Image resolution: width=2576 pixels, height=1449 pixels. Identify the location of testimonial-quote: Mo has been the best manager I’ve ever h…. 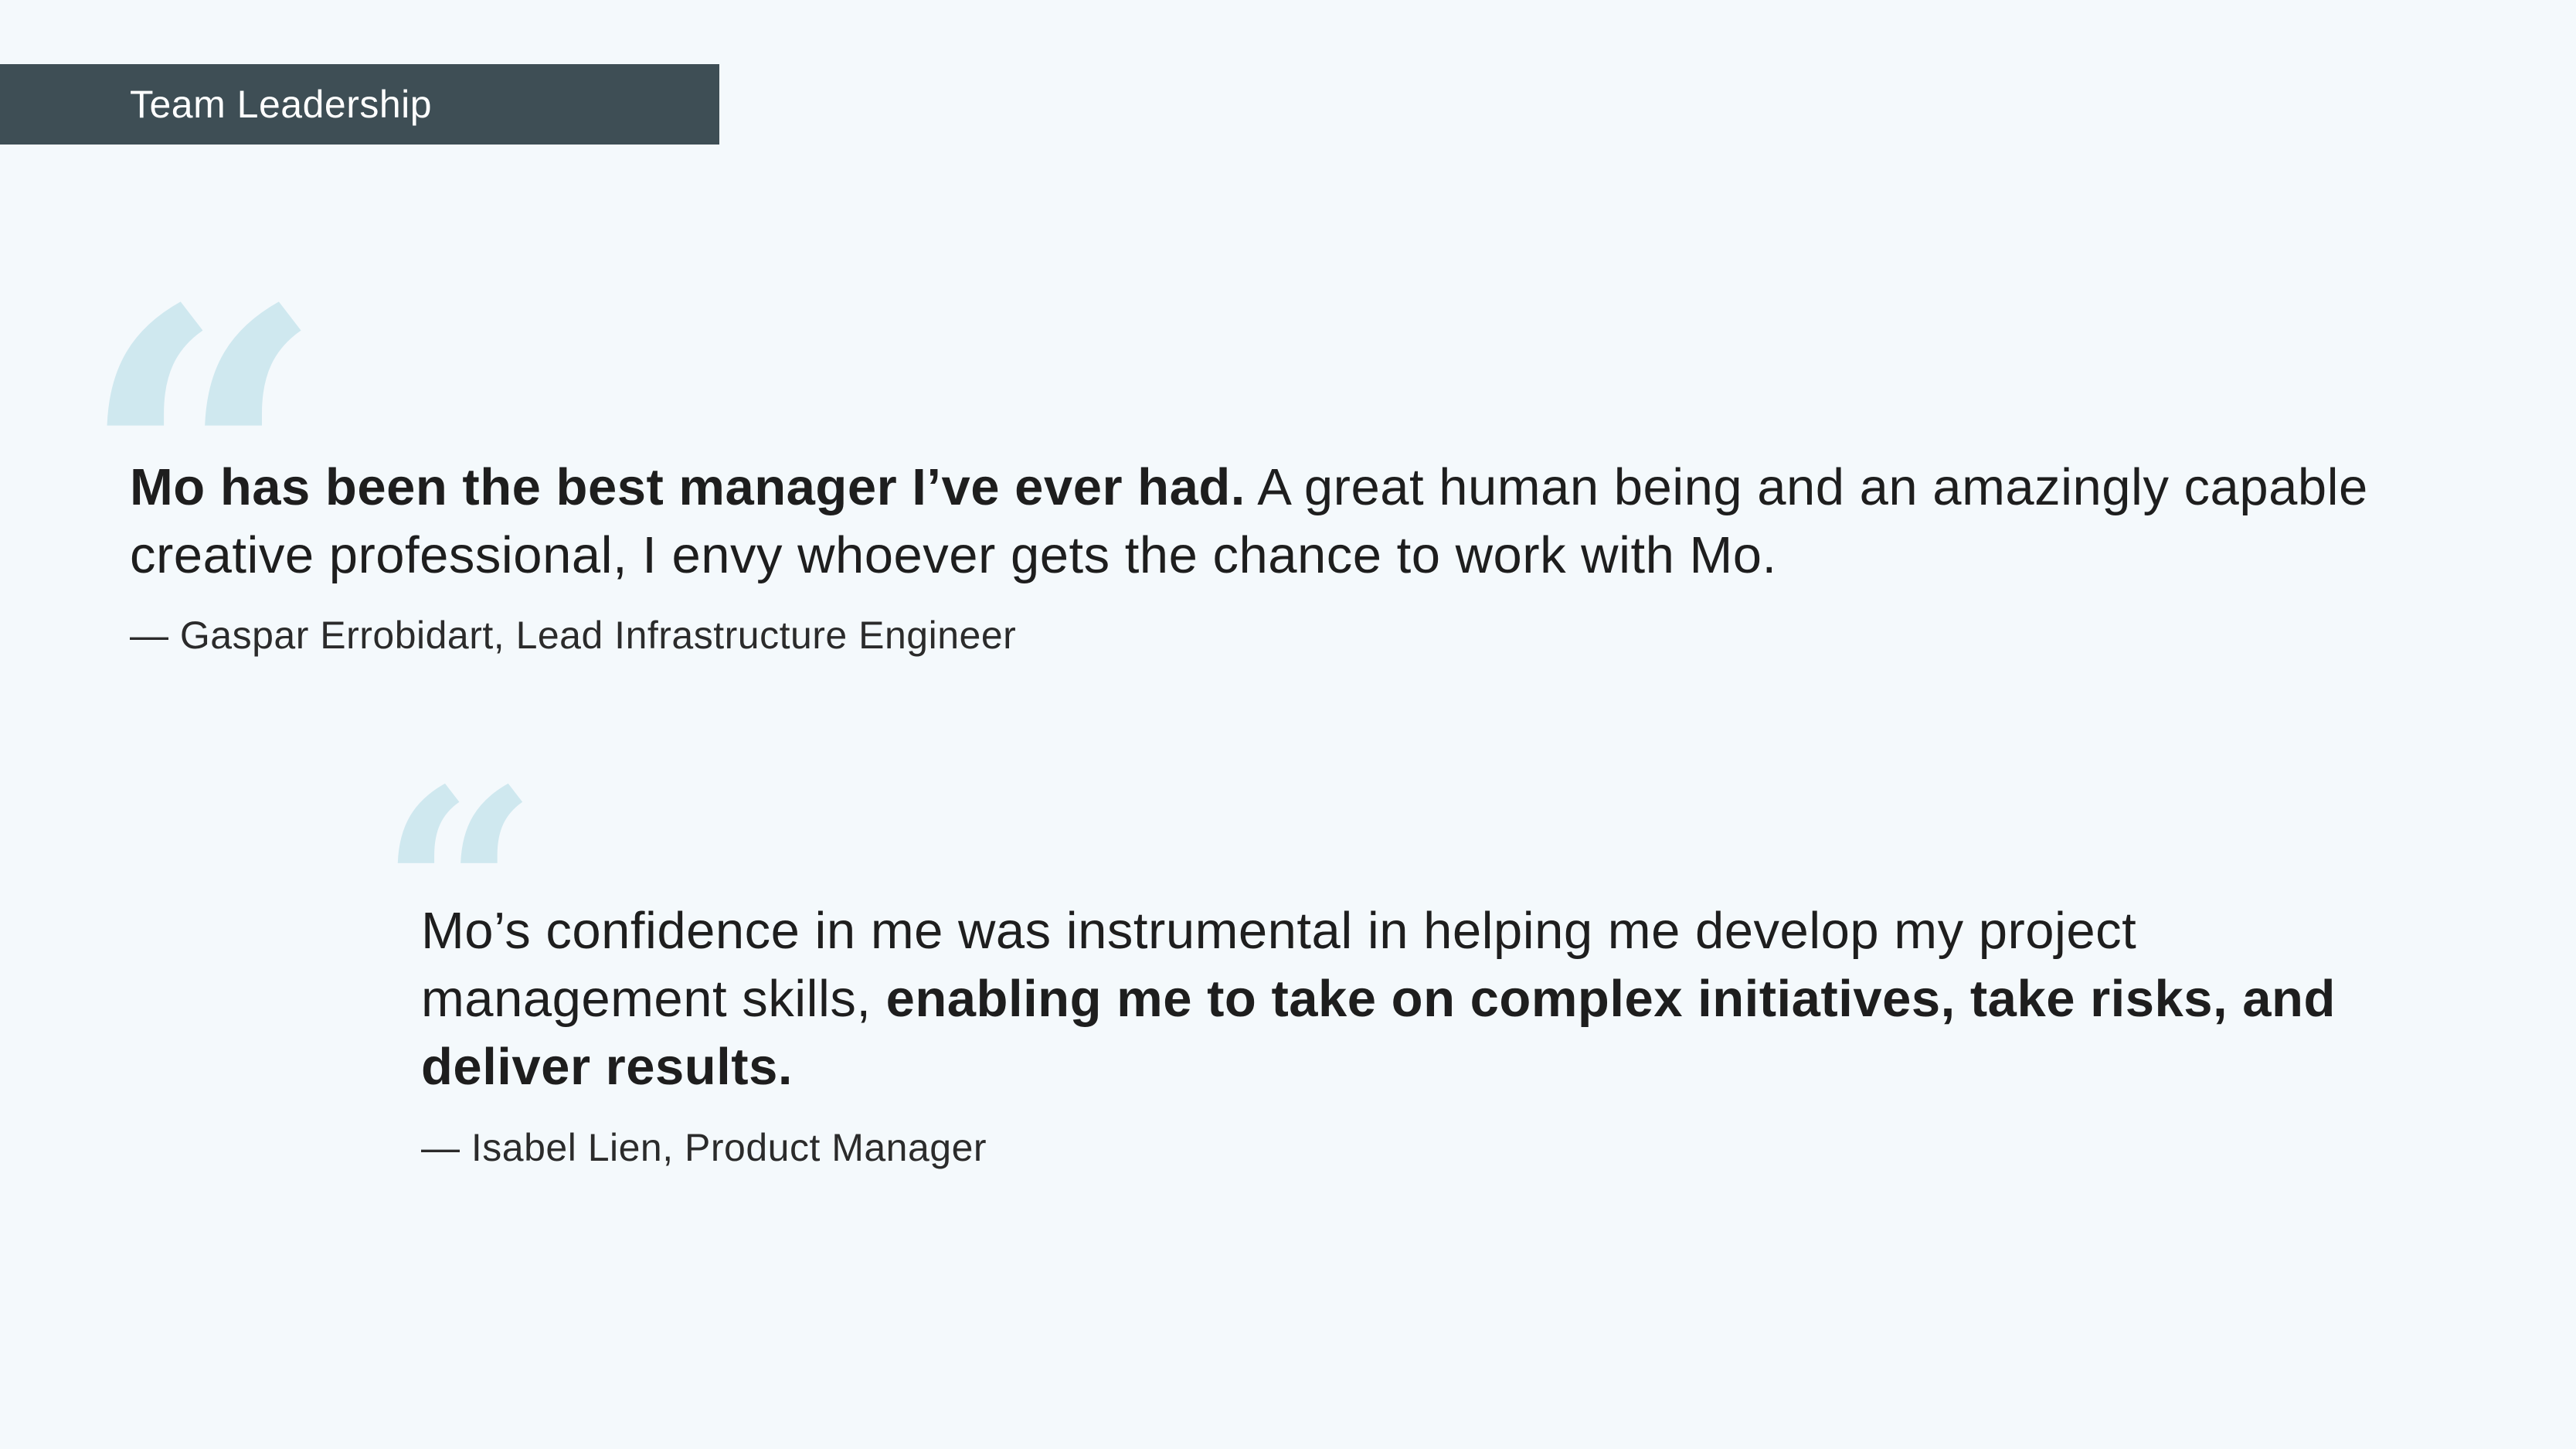
(1273, 522).